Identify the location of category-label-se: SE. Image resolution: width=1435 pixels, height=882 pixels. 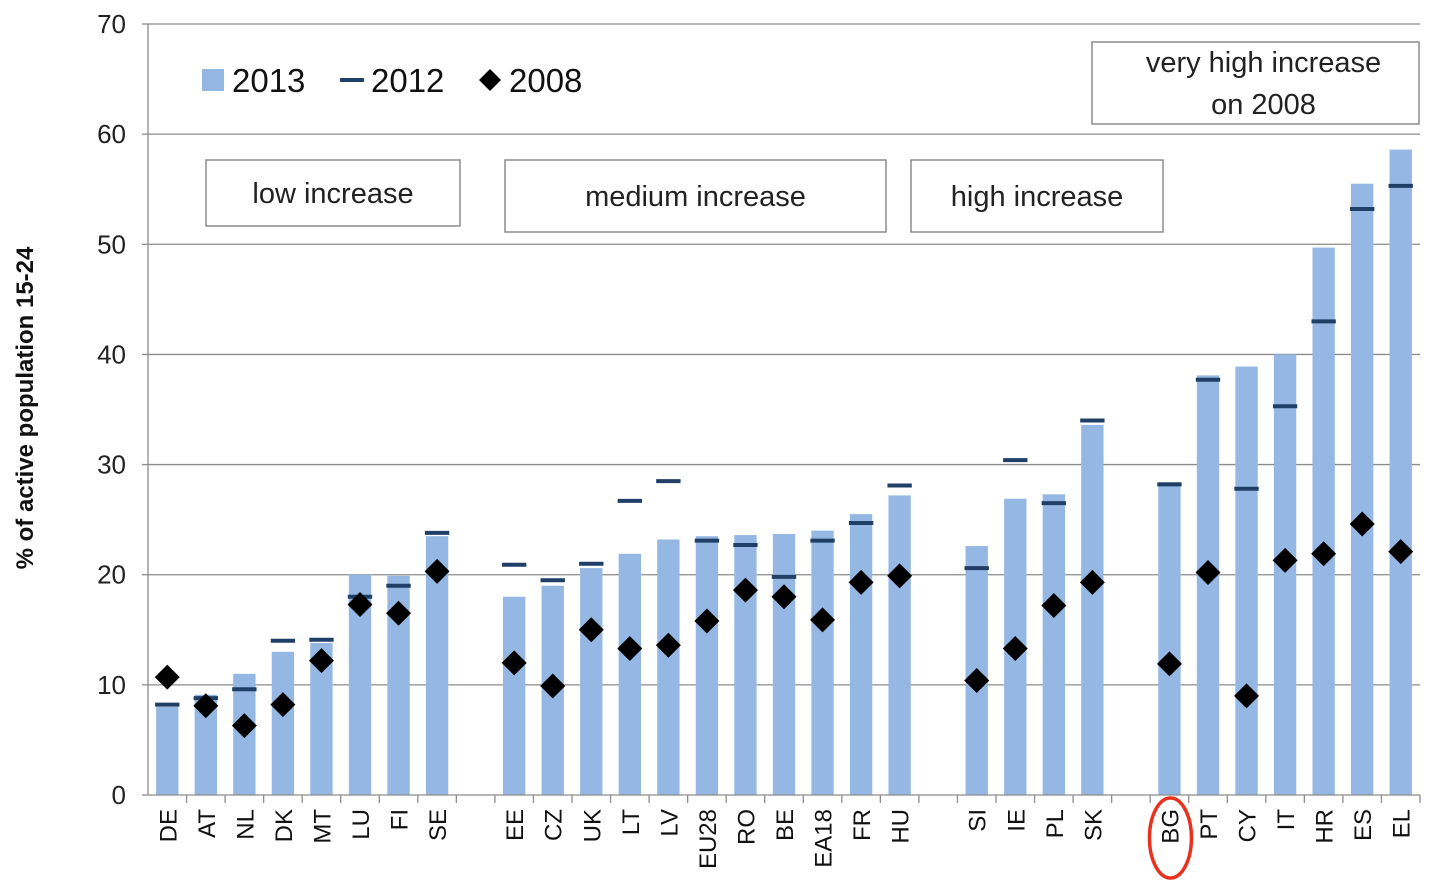
(438, 825).